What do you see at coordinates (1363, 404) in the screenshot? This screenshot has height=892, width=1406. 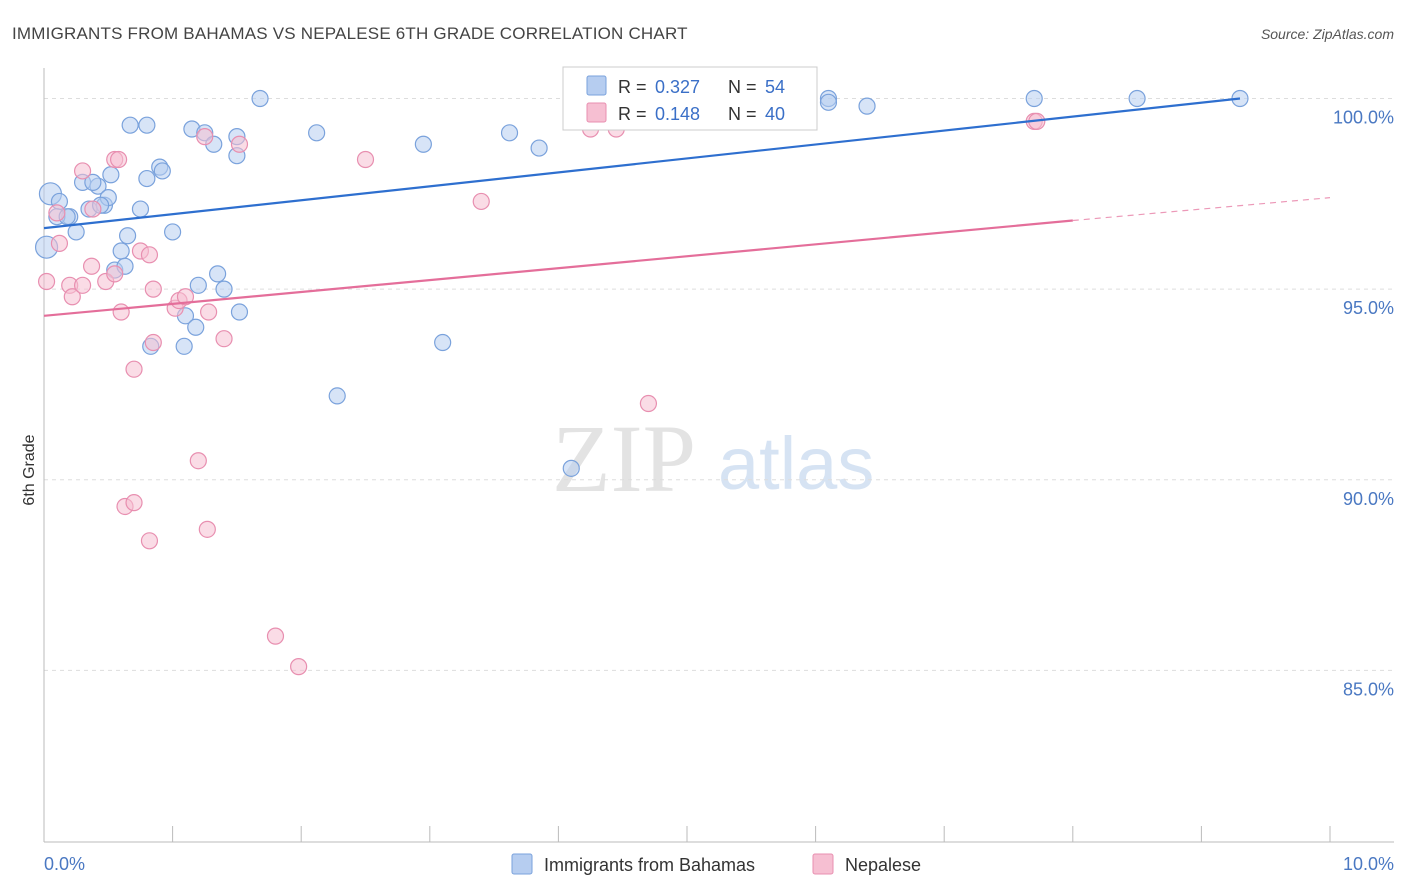 I see `y-tick-labels: 100.0% 95.0% 90.0% 85.0%` at bounding box center [1363, 404].